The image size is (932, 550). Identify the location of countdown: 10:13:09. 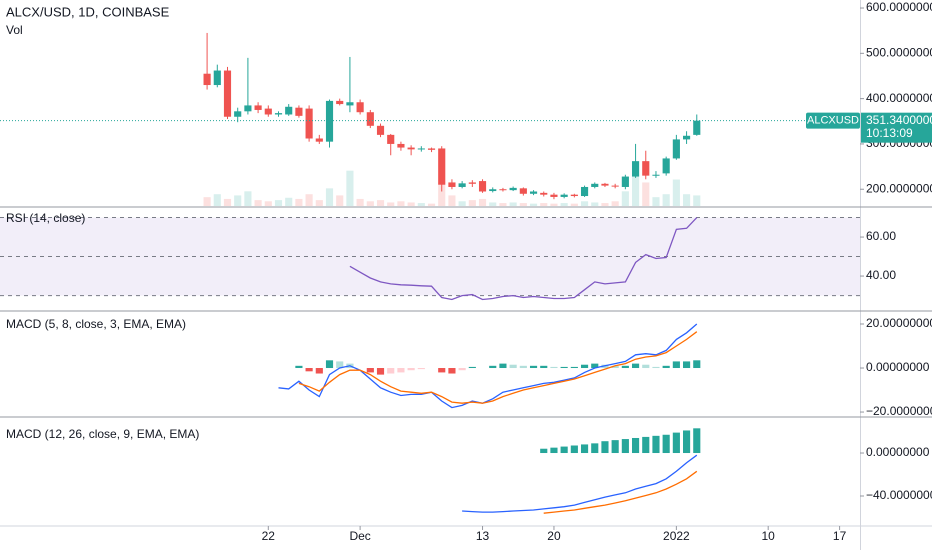
(889, 133).